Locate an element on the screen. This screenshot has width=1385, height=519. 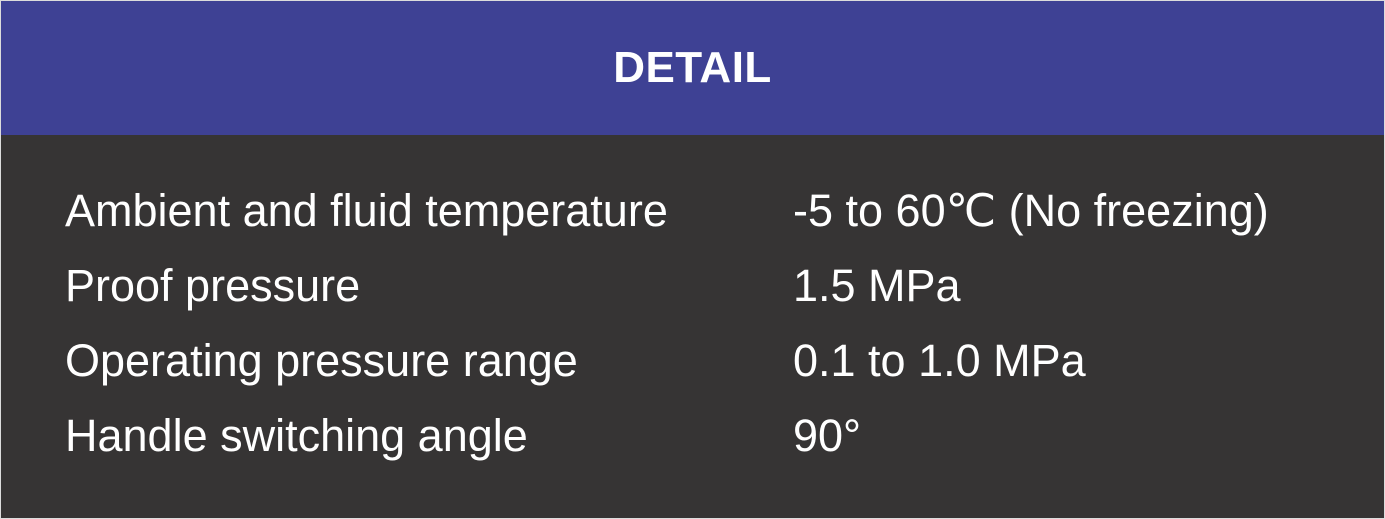
spec-label: Operating pressure range is located at coordinates (321, 360).